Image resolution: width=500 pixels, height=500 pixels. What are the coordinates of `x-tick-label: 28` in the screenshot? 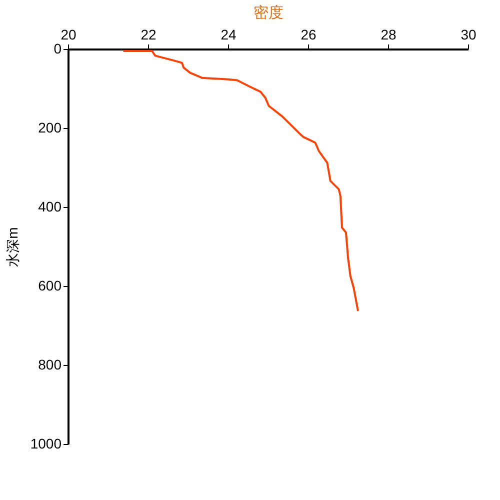 It's located at (388, 34).